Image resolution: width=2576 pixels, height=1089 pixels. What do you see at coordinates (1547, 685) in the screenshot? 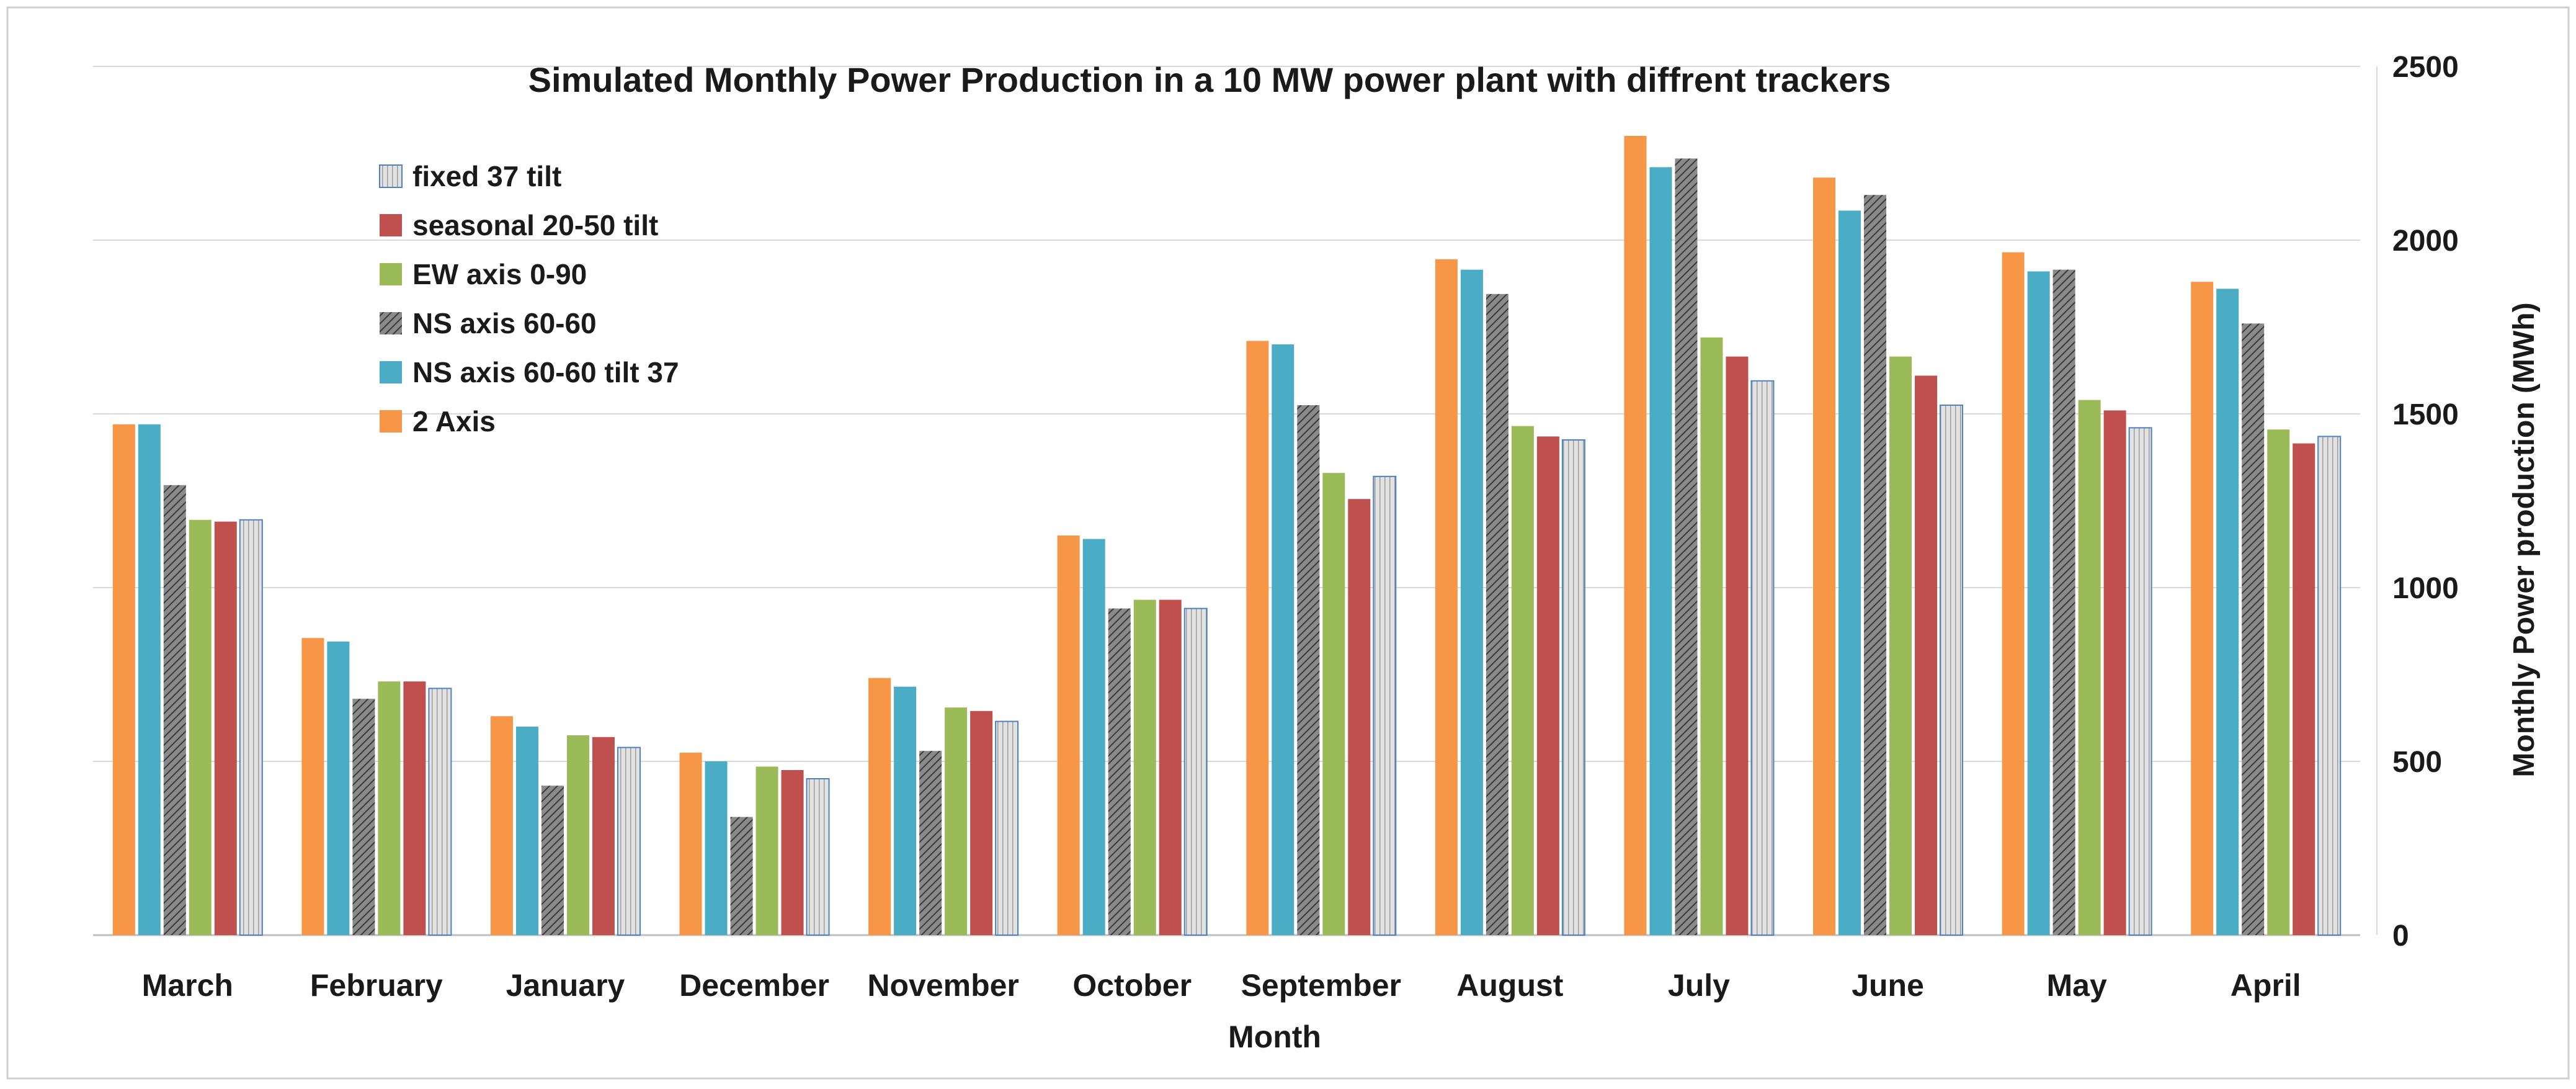
I see `bar-august-seasonal-20-50-tilt` at bounding box center [1547, 685].